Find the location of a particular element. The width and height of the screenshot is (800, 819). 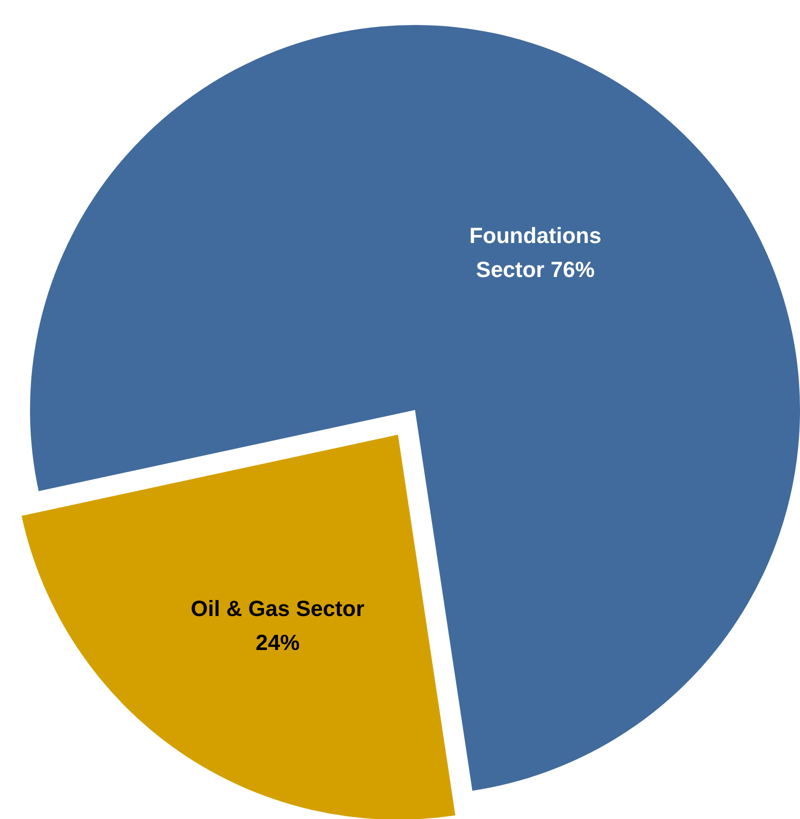

slice-label: Foundations Sector 76% is located at coordinates (535, 252).